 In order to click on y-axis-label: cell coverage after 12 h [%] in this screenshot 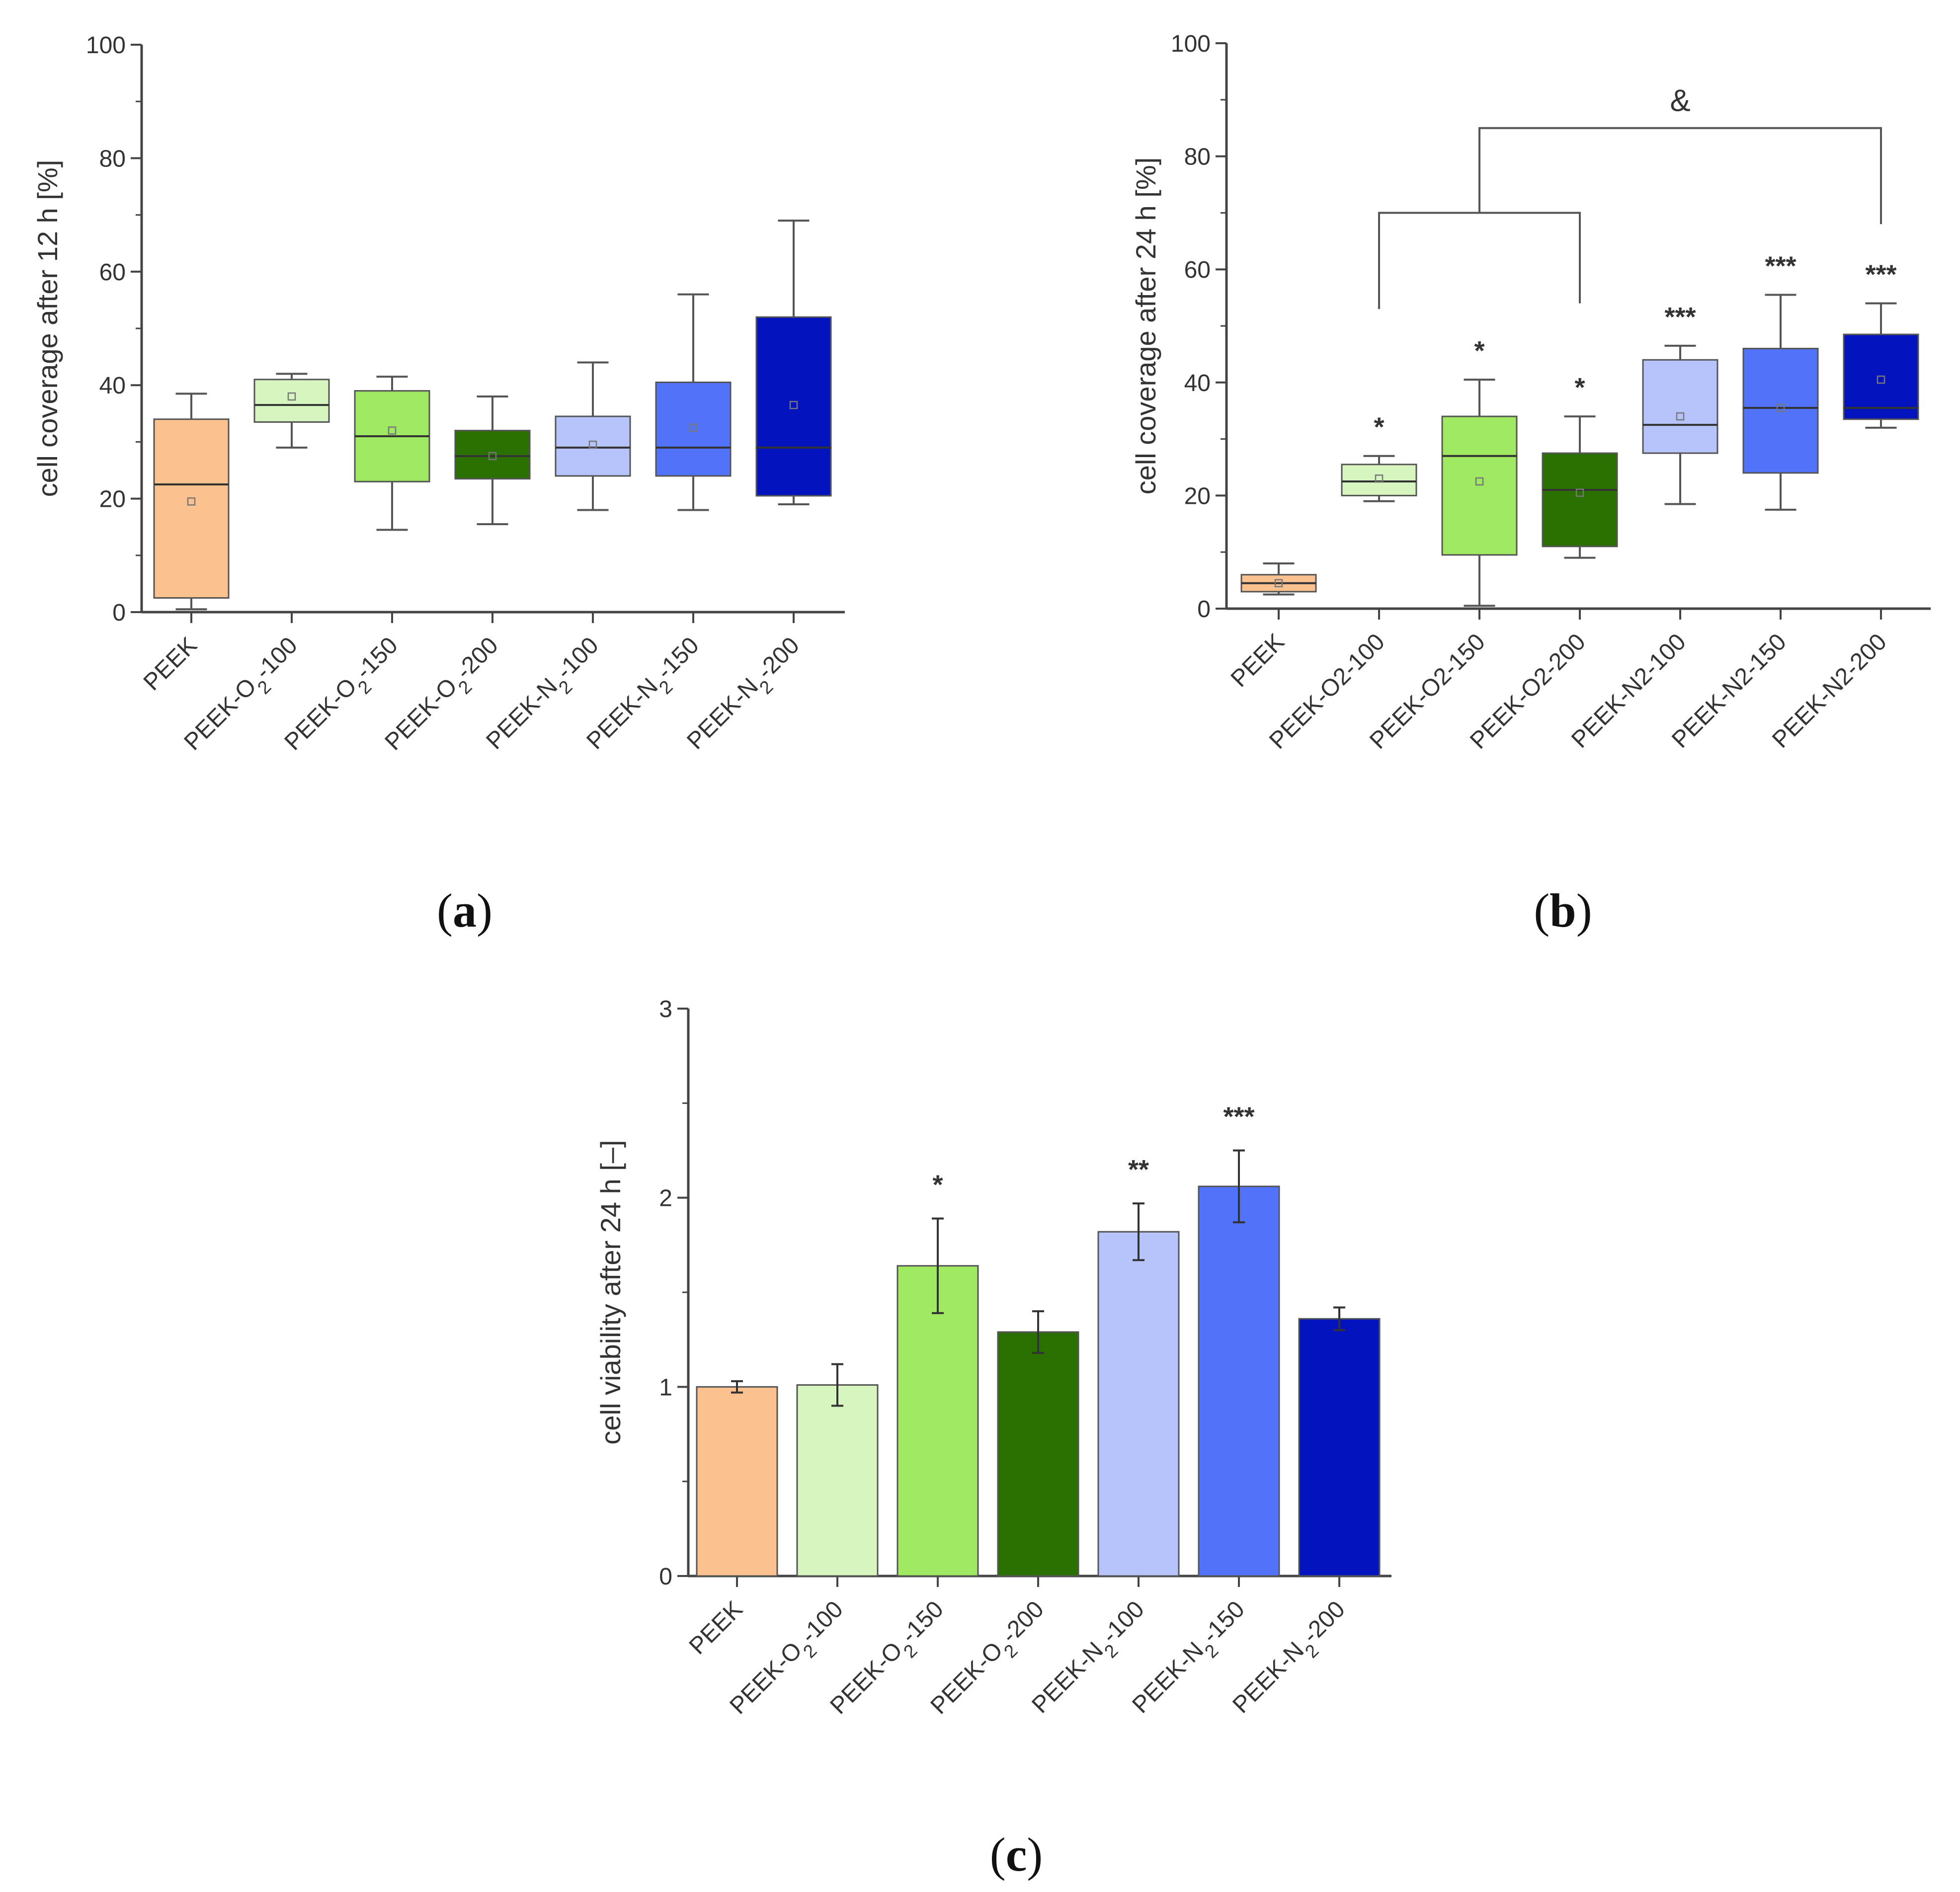, I will do `click(48, 329)`.